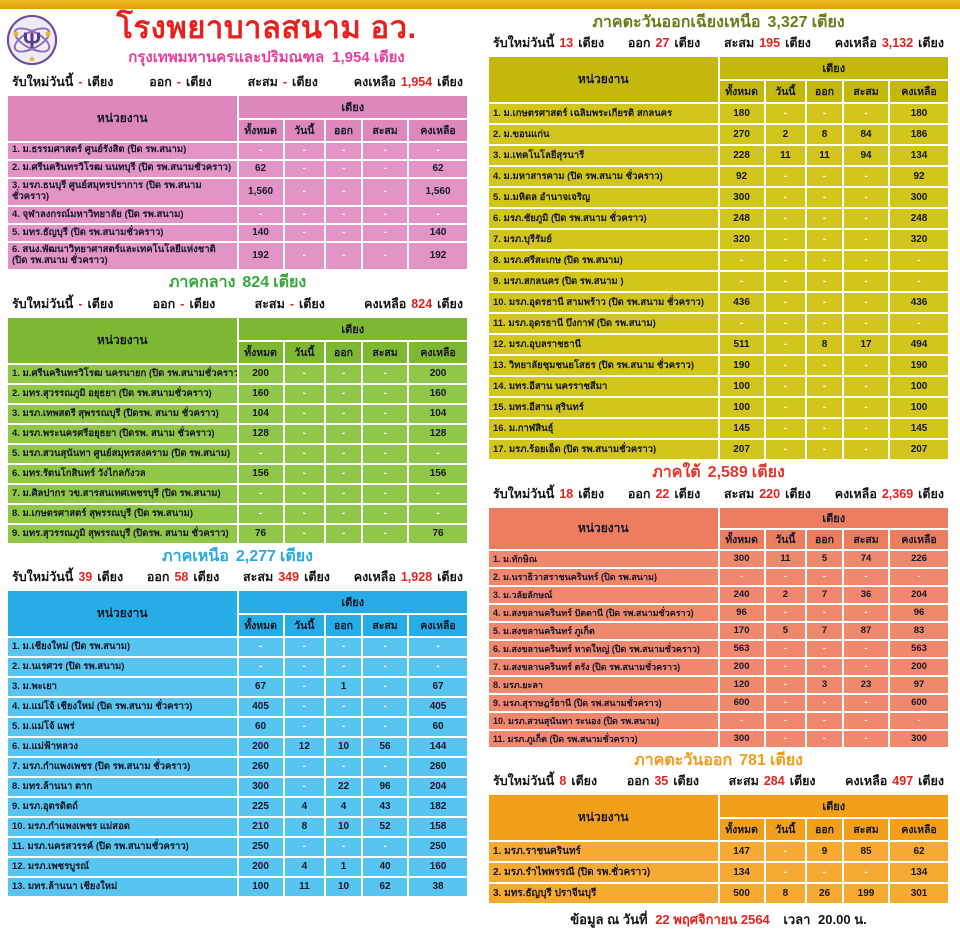  Describe the element at coordinates (603, 282) in the screenshot. I see `unit-name-cell: 9. มรภ.สกลนคร (ปิด รพ.สนาม )` at that location.